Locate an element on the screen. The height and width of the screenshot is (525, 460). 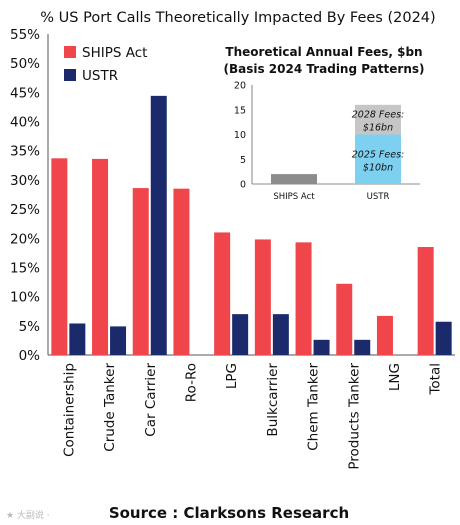
inset-y-tick-label: 0 is located at coordinates (243, 185).